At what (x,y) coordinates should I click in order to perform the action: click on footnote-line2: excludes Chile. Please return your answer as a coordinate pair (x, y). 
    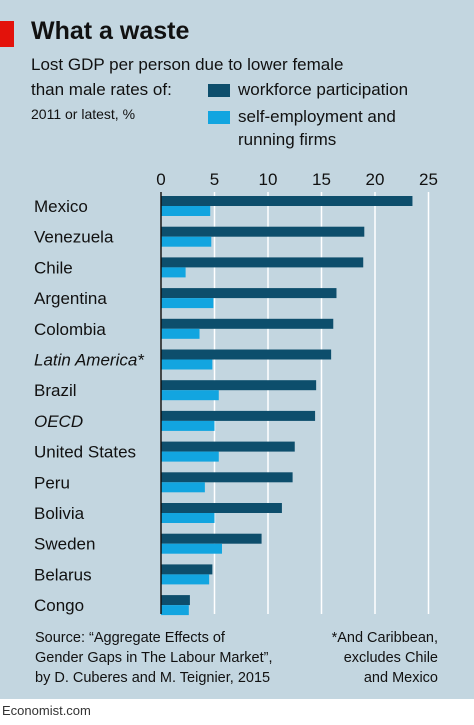
    Looking at the image, I should click on (390, 658).